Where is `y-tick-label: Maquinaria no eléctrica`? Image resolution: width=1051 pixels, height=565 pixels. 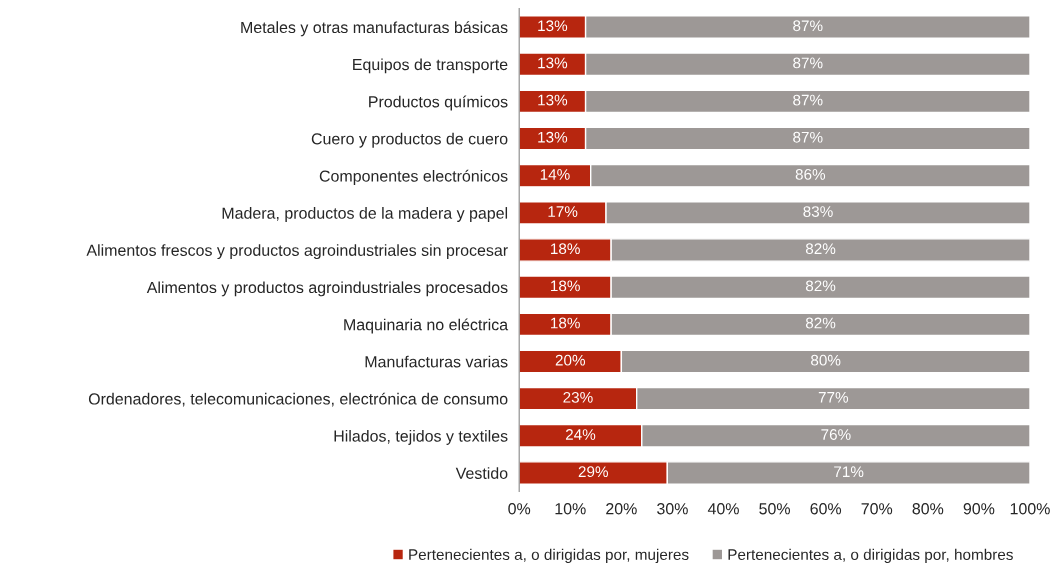
y-tick-label: Maquinaria no eléctrica is located at coordinates (426, 326).